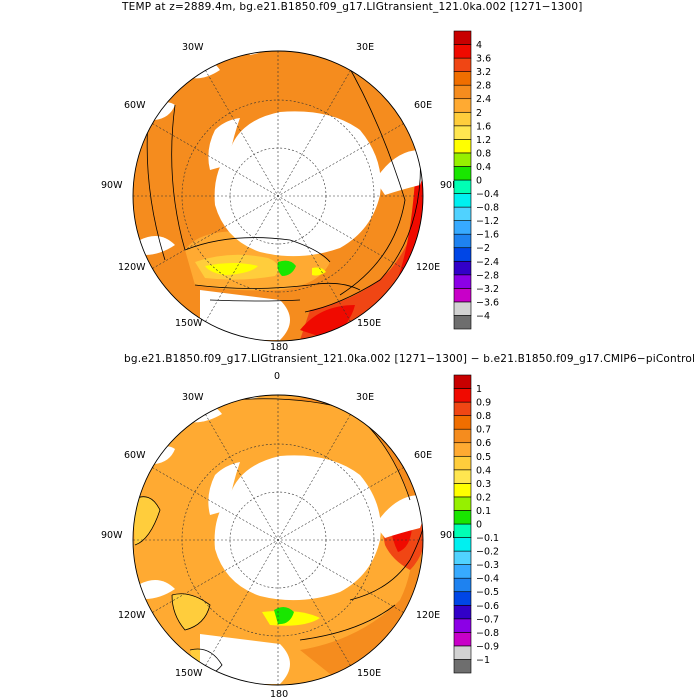 The width and height of the screenshot is (700, 700). What do you see at coordinates (483, 470) in the screenshot?
I see `colorbar-label: 0.4` at bounding box center [483, 470].